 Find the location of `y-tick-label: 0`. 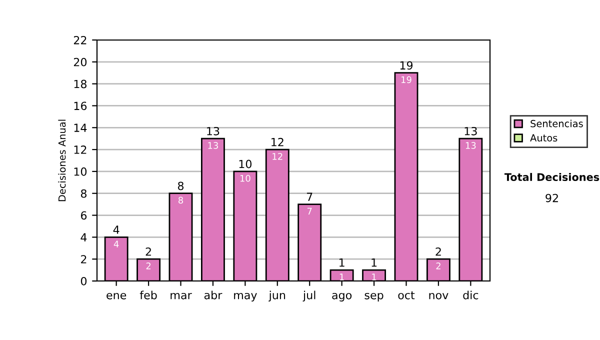

y-tick-label: 0 is located at coordinates (83, 281).